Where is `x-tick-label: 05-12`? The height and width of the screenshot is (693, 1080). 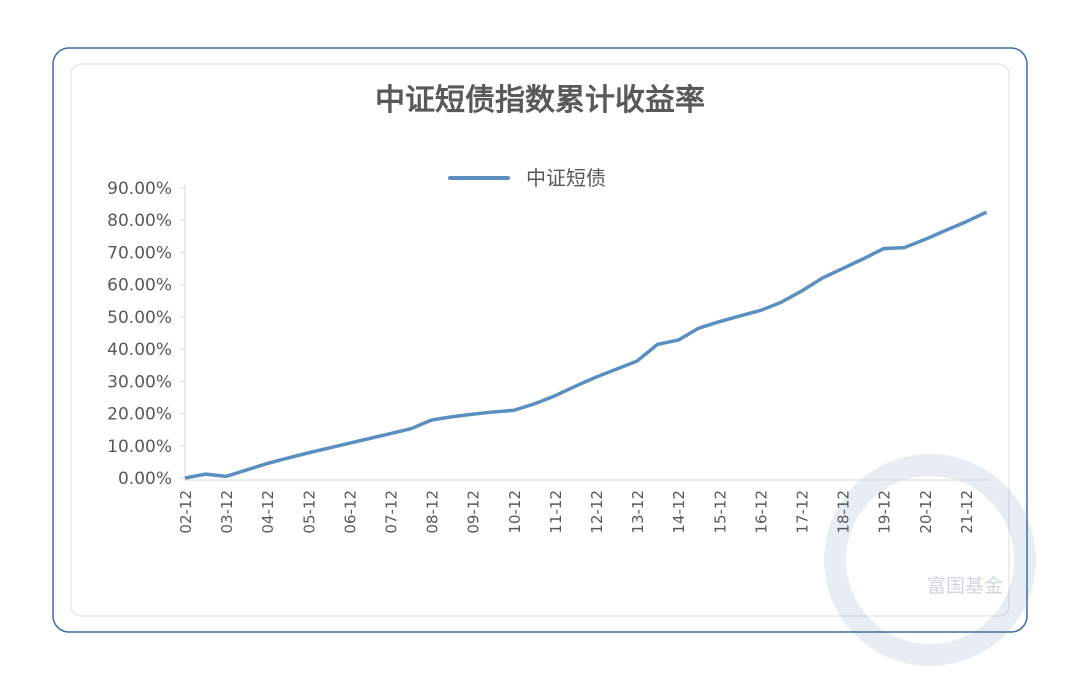
x-tick-label: 05-12 is located at coordinates (309, 512).